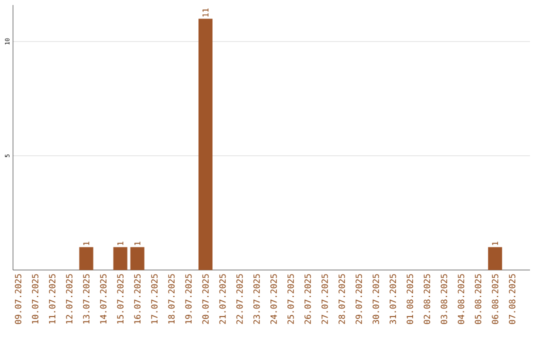 This screenshot has height=340, width=540. Describe the element at coordinates (239, 299) in the screenshot. I see `x-tick-label: 22.07.2025` at that location.